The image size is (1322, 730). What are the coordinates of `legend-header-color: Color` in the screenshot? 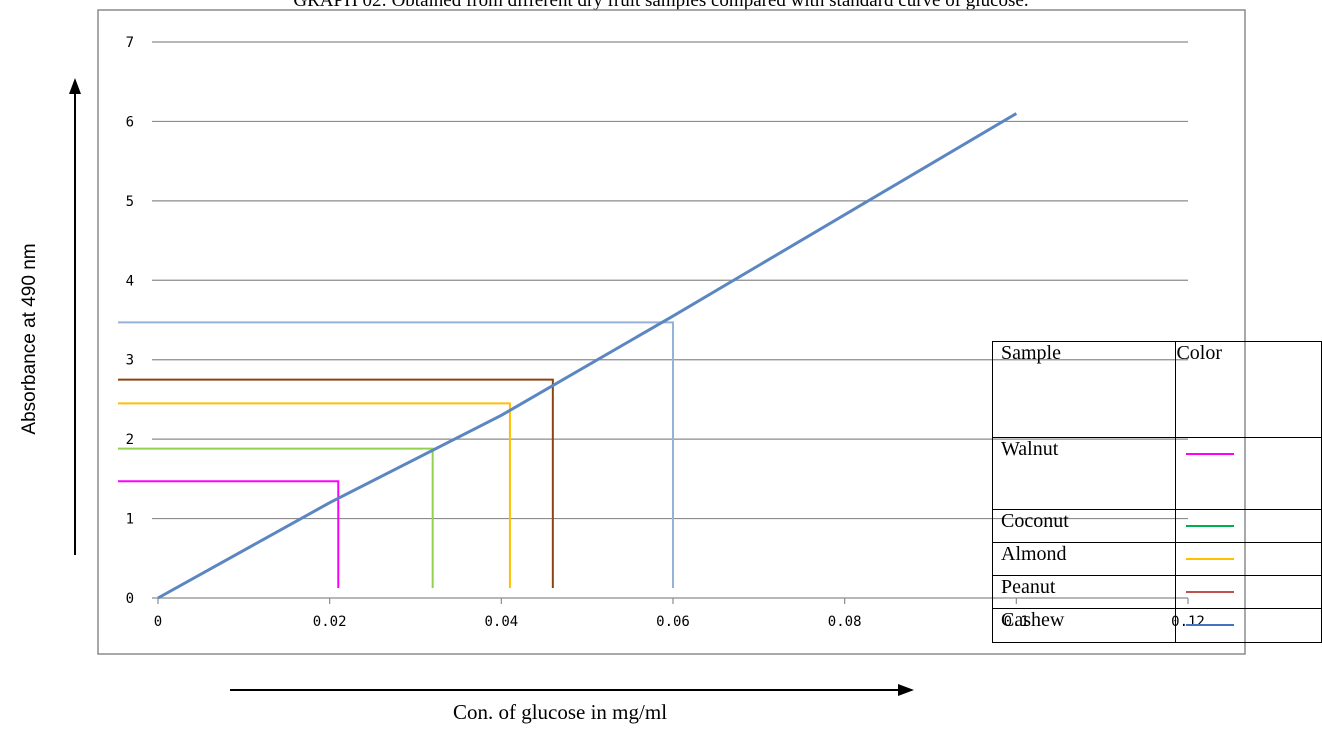 It's located at (1248, 389).